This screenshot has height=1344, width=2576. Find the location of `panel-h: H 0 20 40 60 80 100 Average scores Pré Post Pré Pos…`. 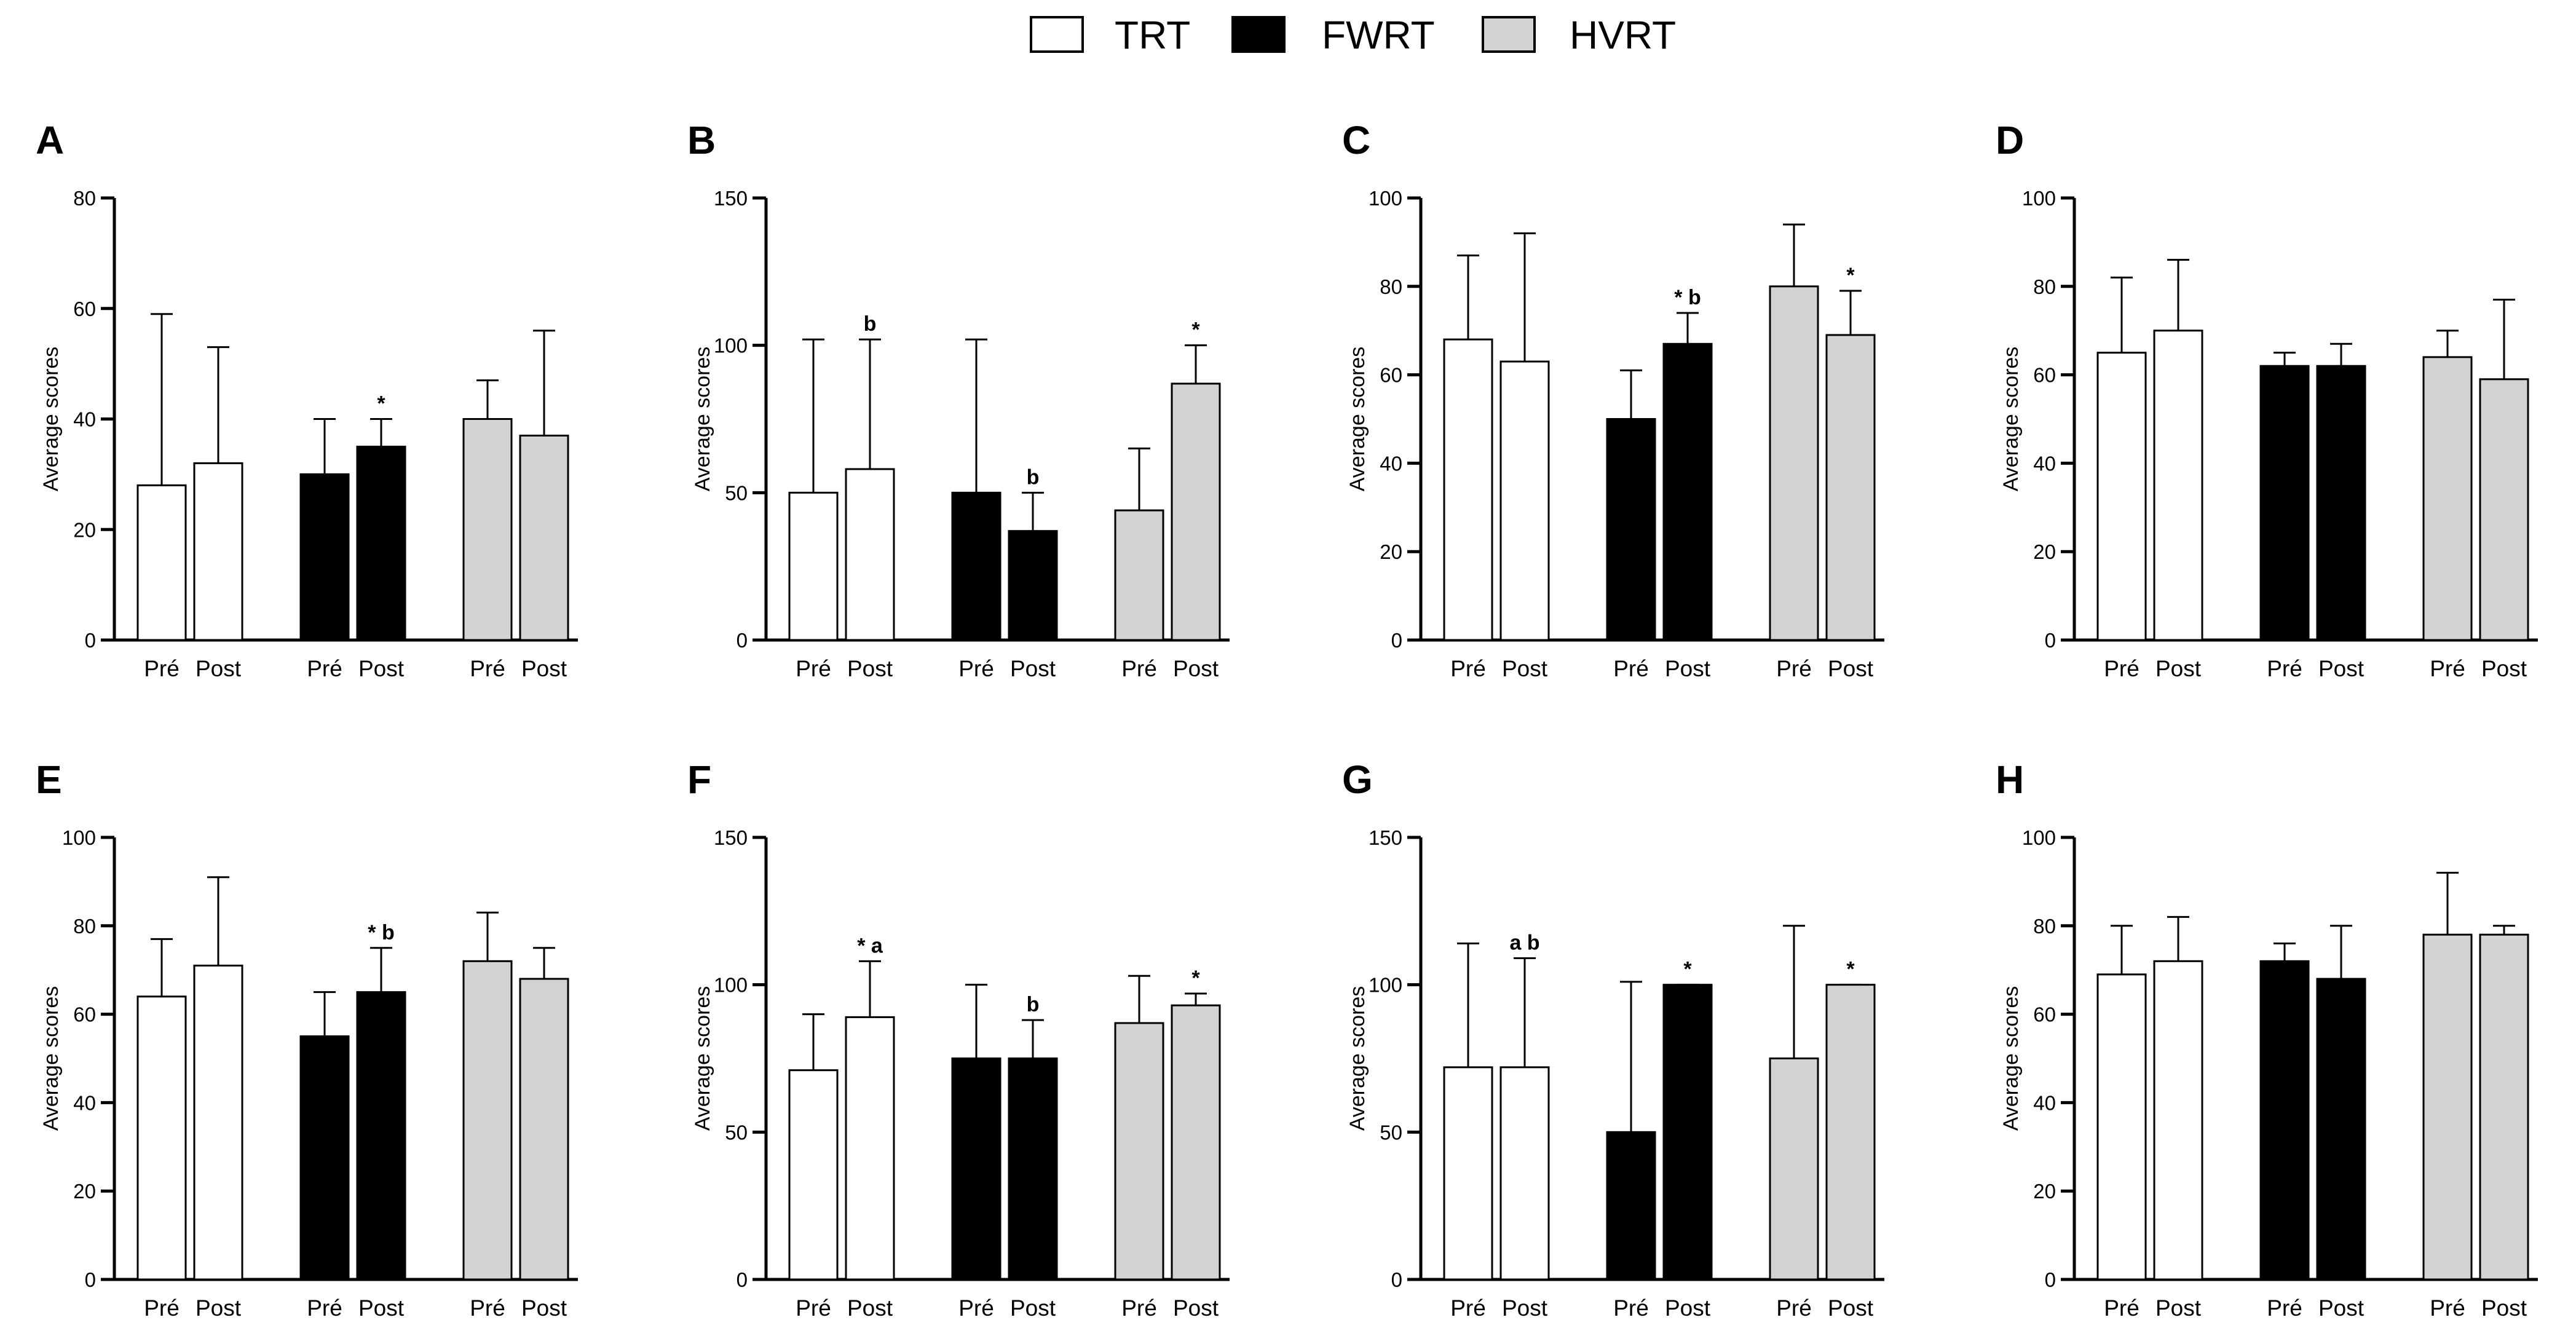

panel-h: H 0 20 40 60 80 100 Average scores Pré Post Pré Pos… is located at coordinates (2267, 1039).